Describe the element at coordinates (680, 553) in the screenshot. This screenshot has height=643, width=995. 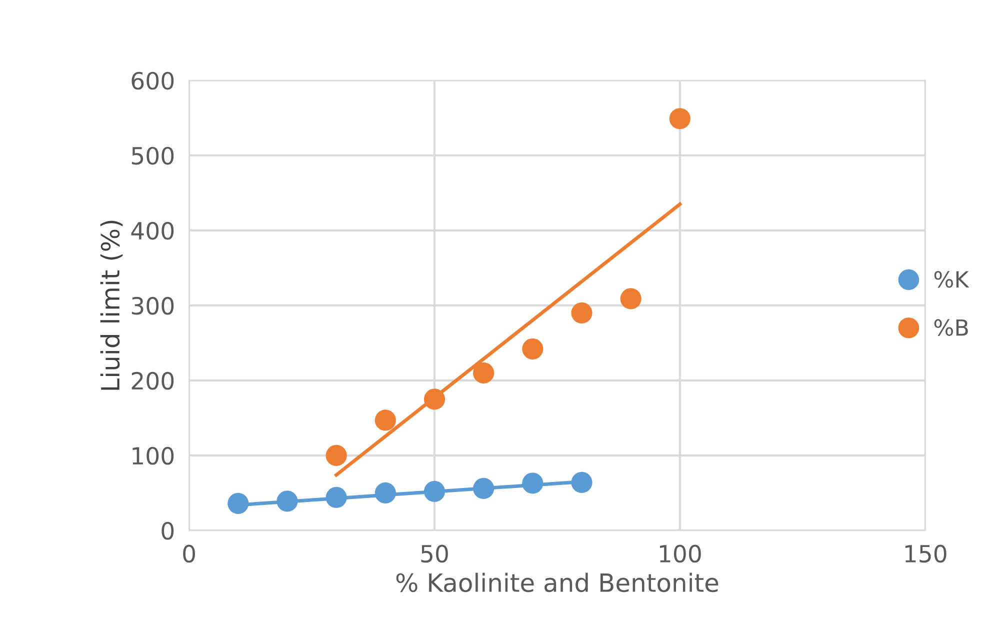
I see `x-tick-label: 100` at that location.